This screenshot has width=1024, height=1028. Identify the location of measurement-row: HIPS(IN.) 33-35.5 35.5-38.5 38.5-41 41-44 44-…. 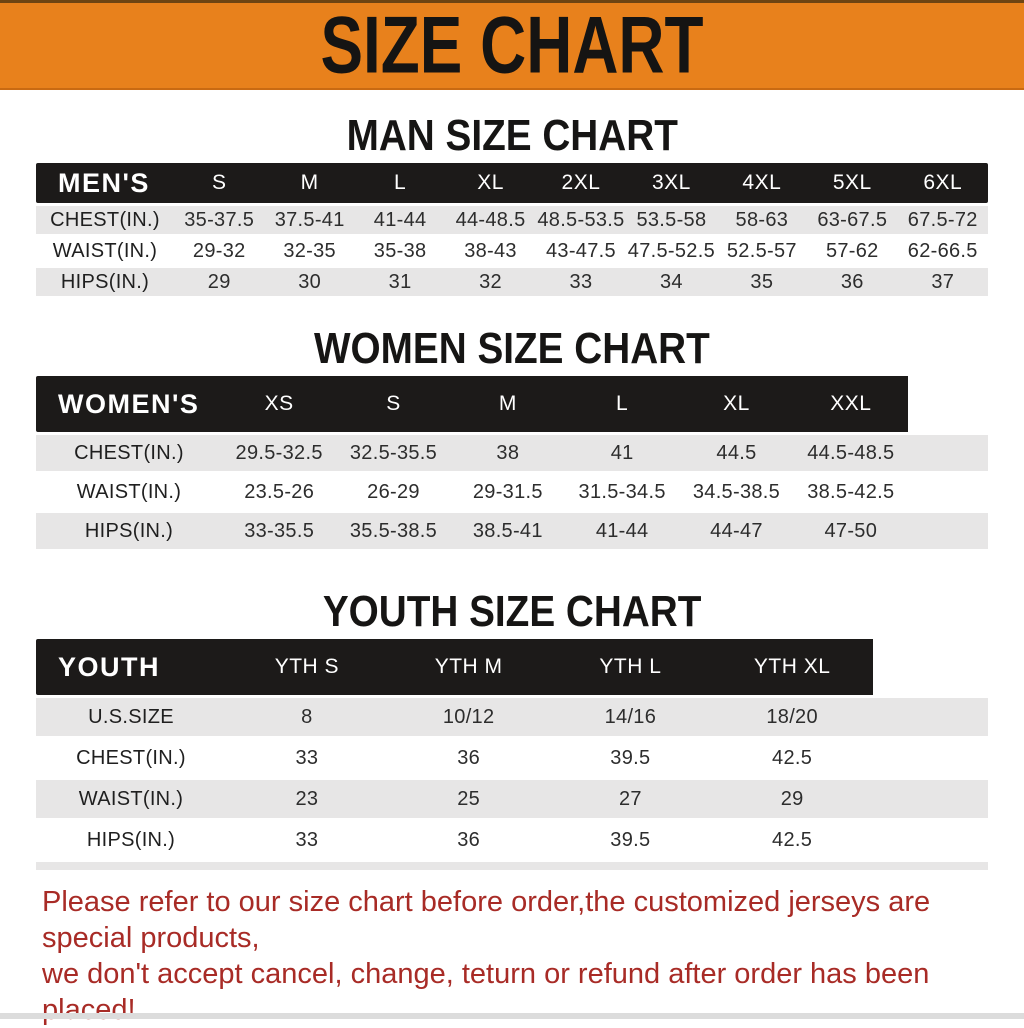
(512, 531).